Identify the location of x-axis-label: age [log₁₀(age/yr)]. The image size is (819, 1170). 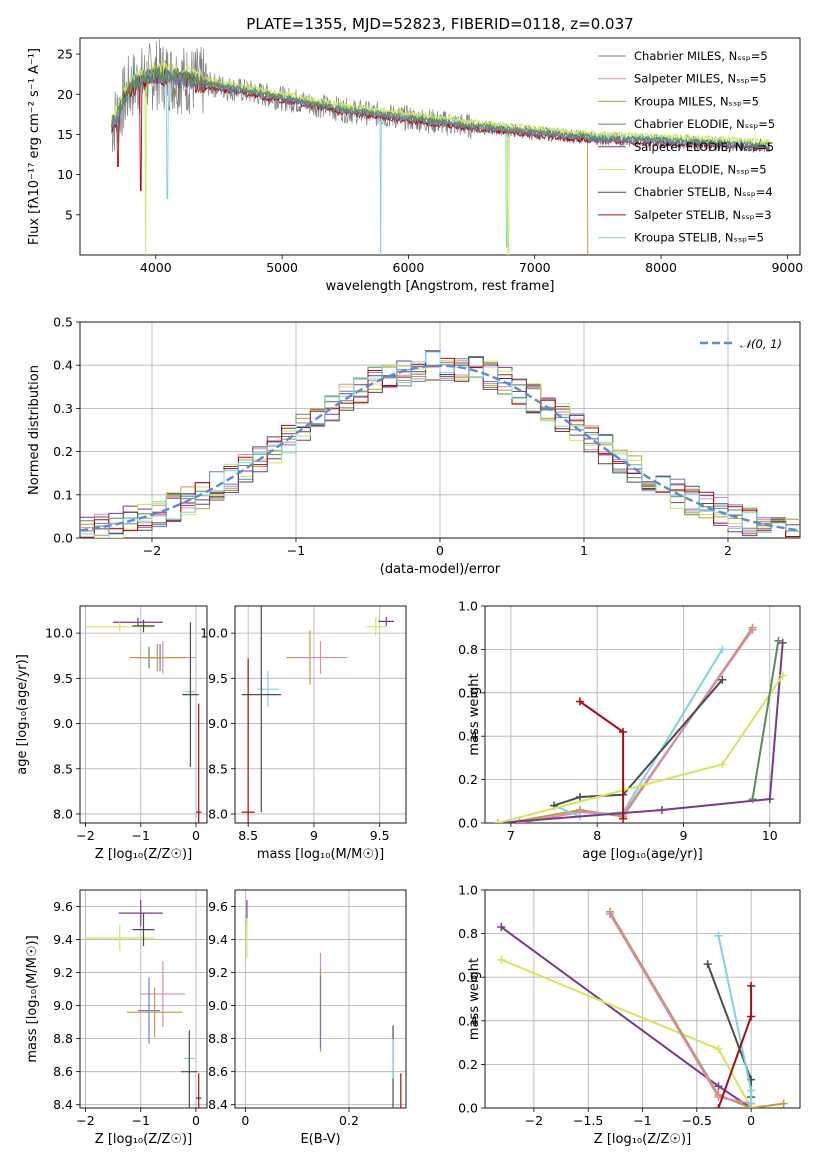
(642, 854).